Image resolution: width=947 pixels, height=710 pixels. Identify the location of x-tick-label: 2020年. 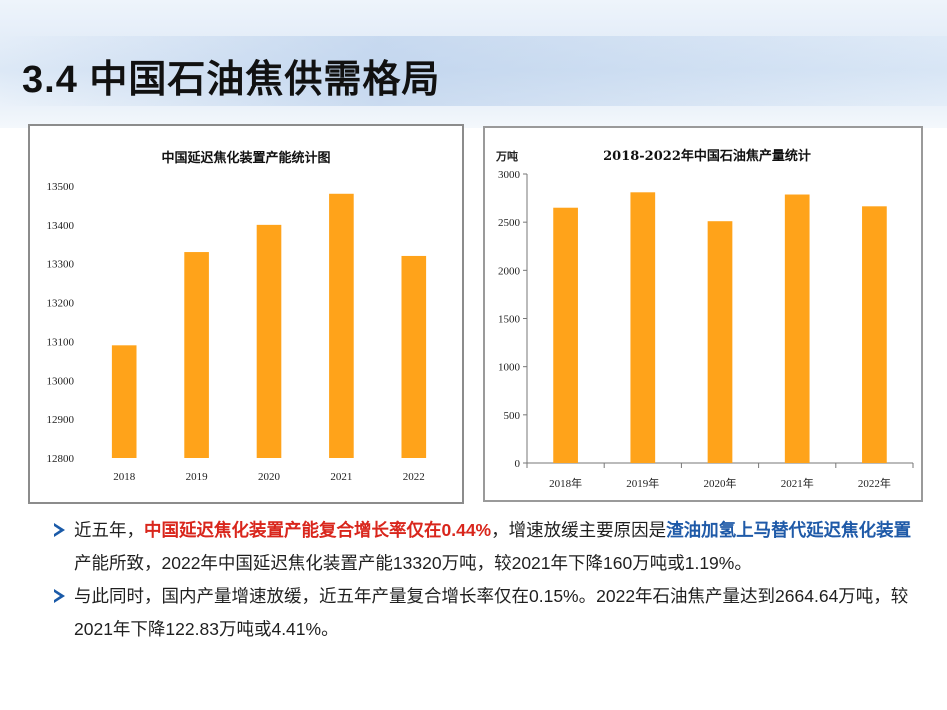
(720, 483).